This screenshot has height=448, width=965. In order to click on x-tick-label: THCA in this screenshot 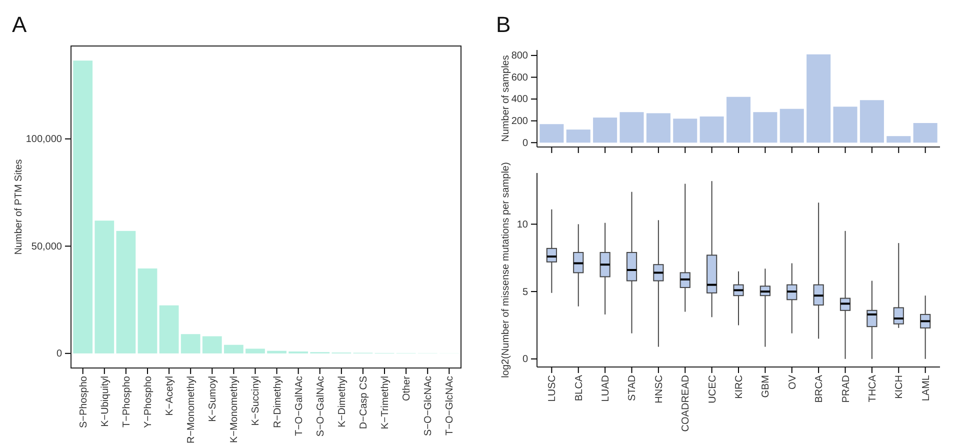, I will do `click(872, 388)`.